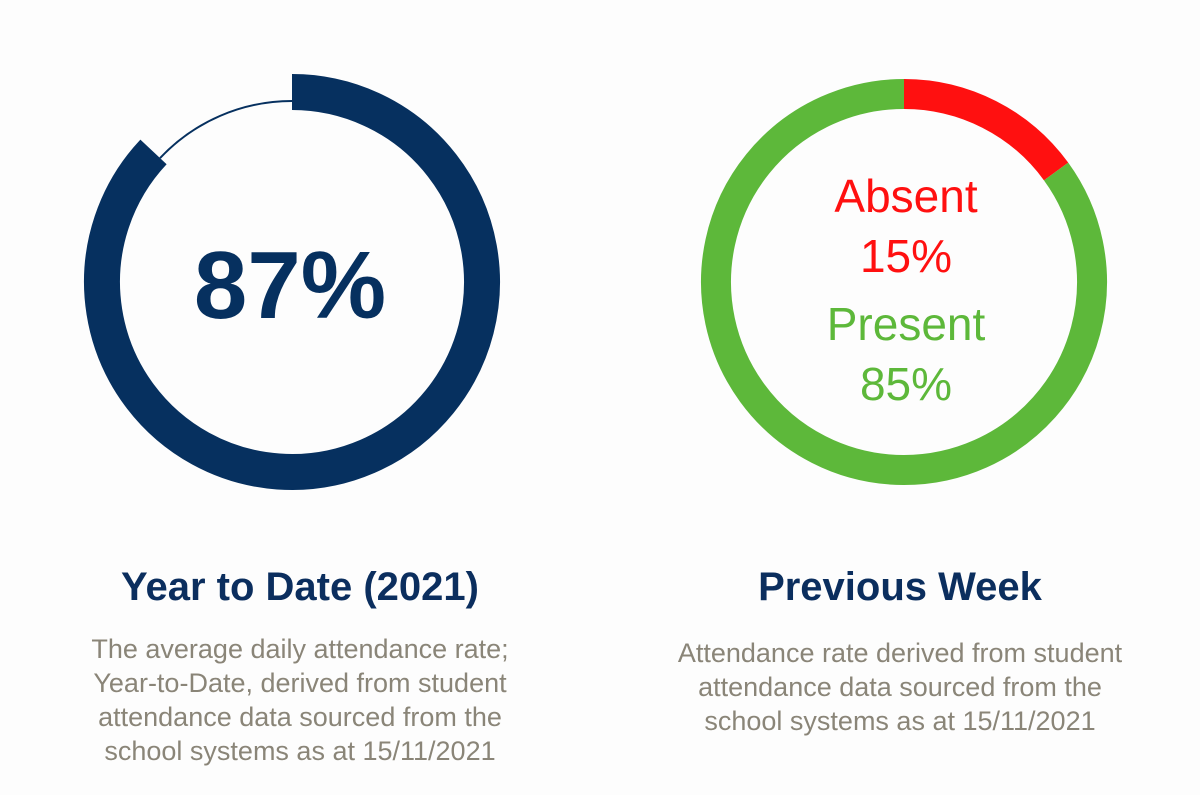 Image resolution: width=1200 pixels, height=795 pixels. I want to click on year-to-date-value: 87%, so click(290, 285).